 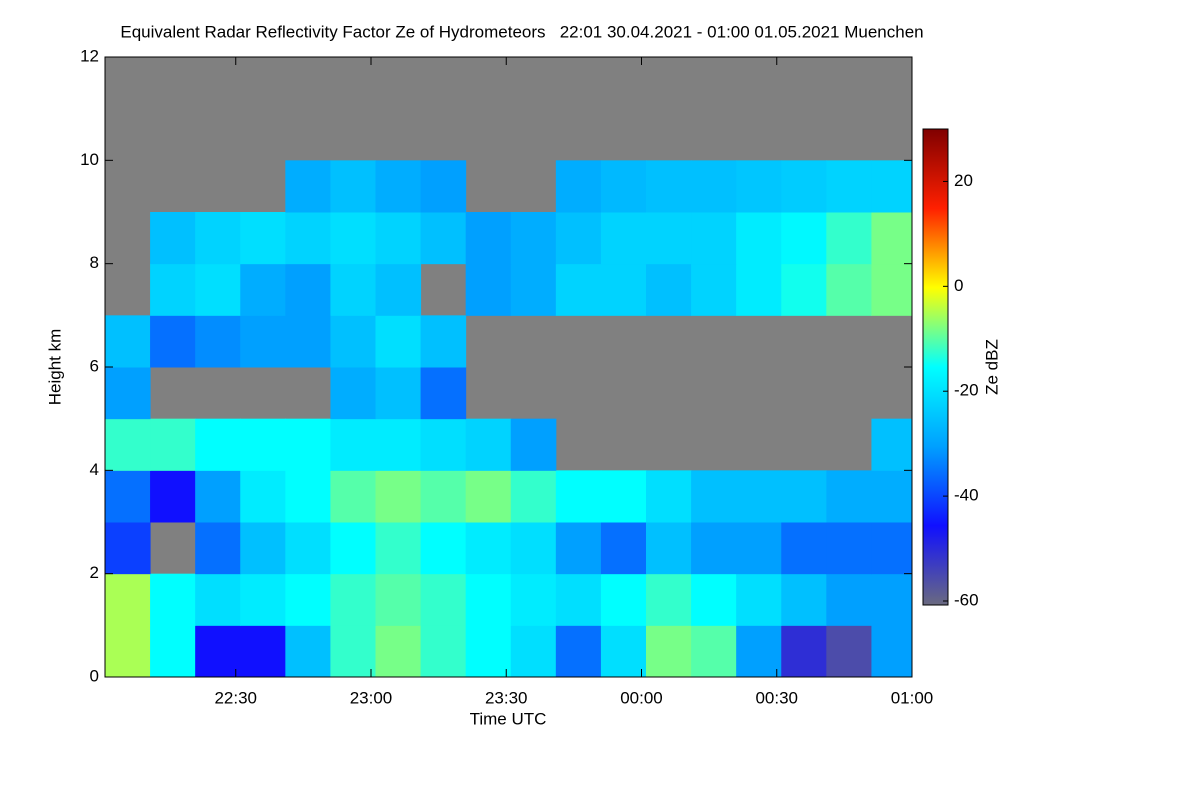 What do you see at coordinates (508, 718) in the screenshot?
I see `x-axis-label: Time UTC` at bounding box center [508, 718].